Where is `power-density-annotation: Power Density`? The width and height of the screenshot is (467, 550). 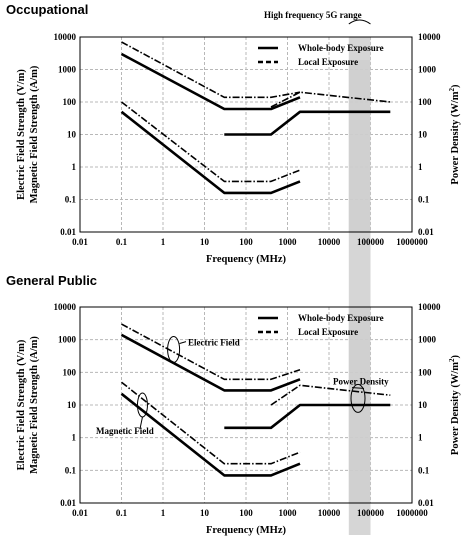
power-density-annotation: Power Density is located at coordinates (361, 382).